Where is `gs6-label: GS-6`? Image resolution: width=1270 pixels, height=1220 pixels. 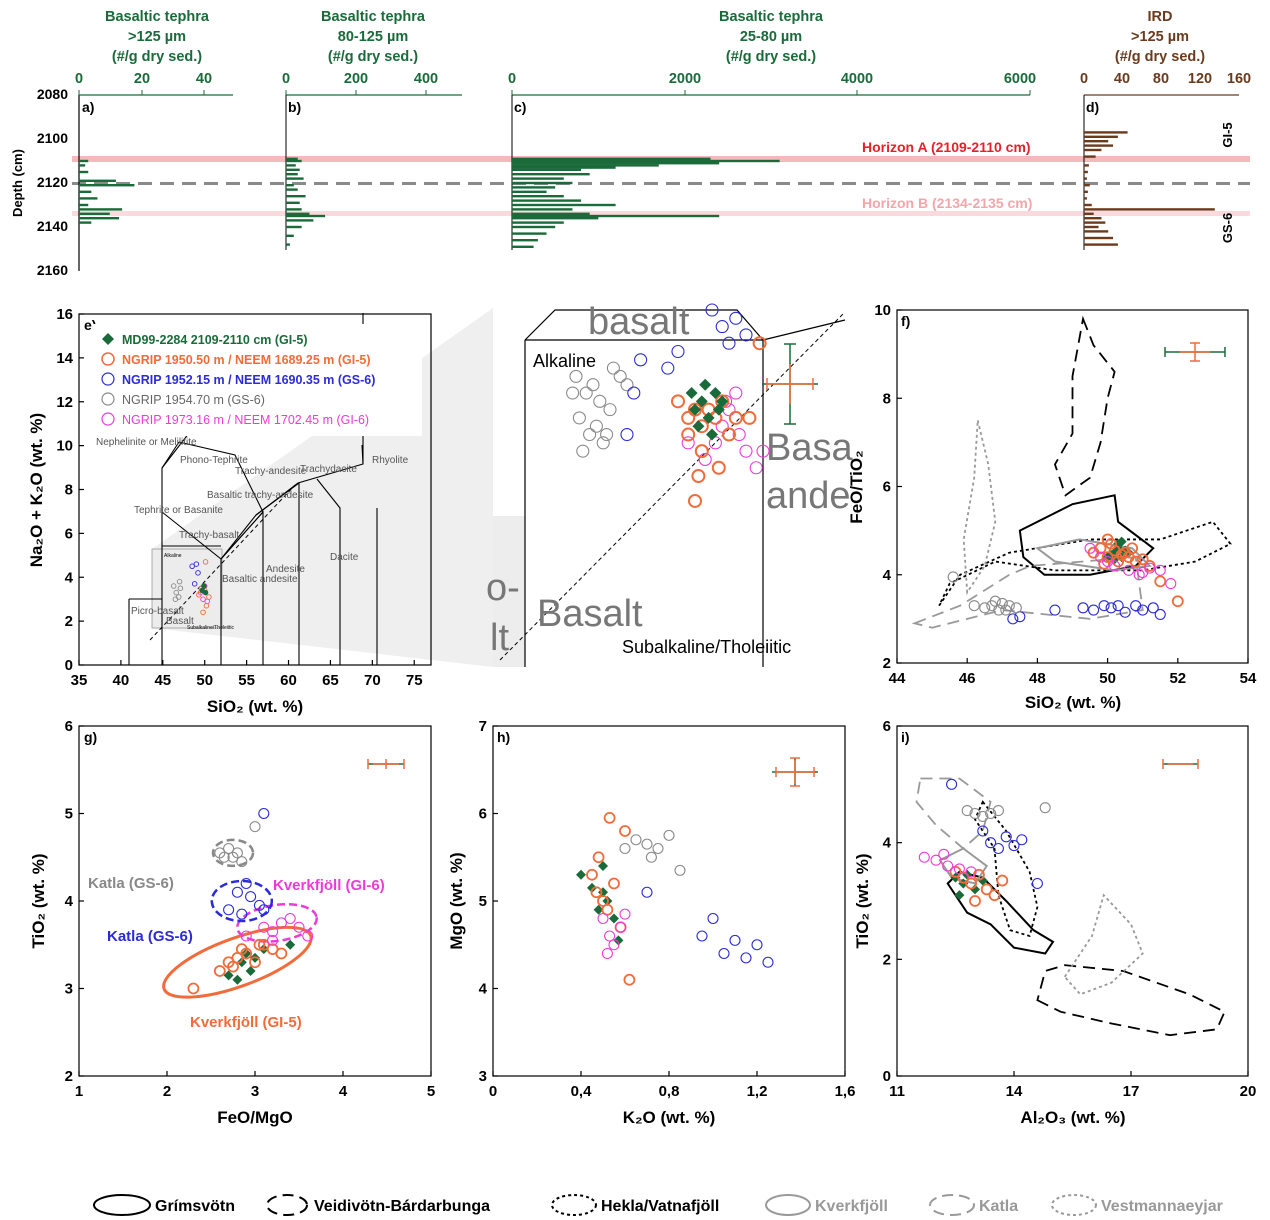 gs6-label: GS-6 is located at coordinates (1227, 228).